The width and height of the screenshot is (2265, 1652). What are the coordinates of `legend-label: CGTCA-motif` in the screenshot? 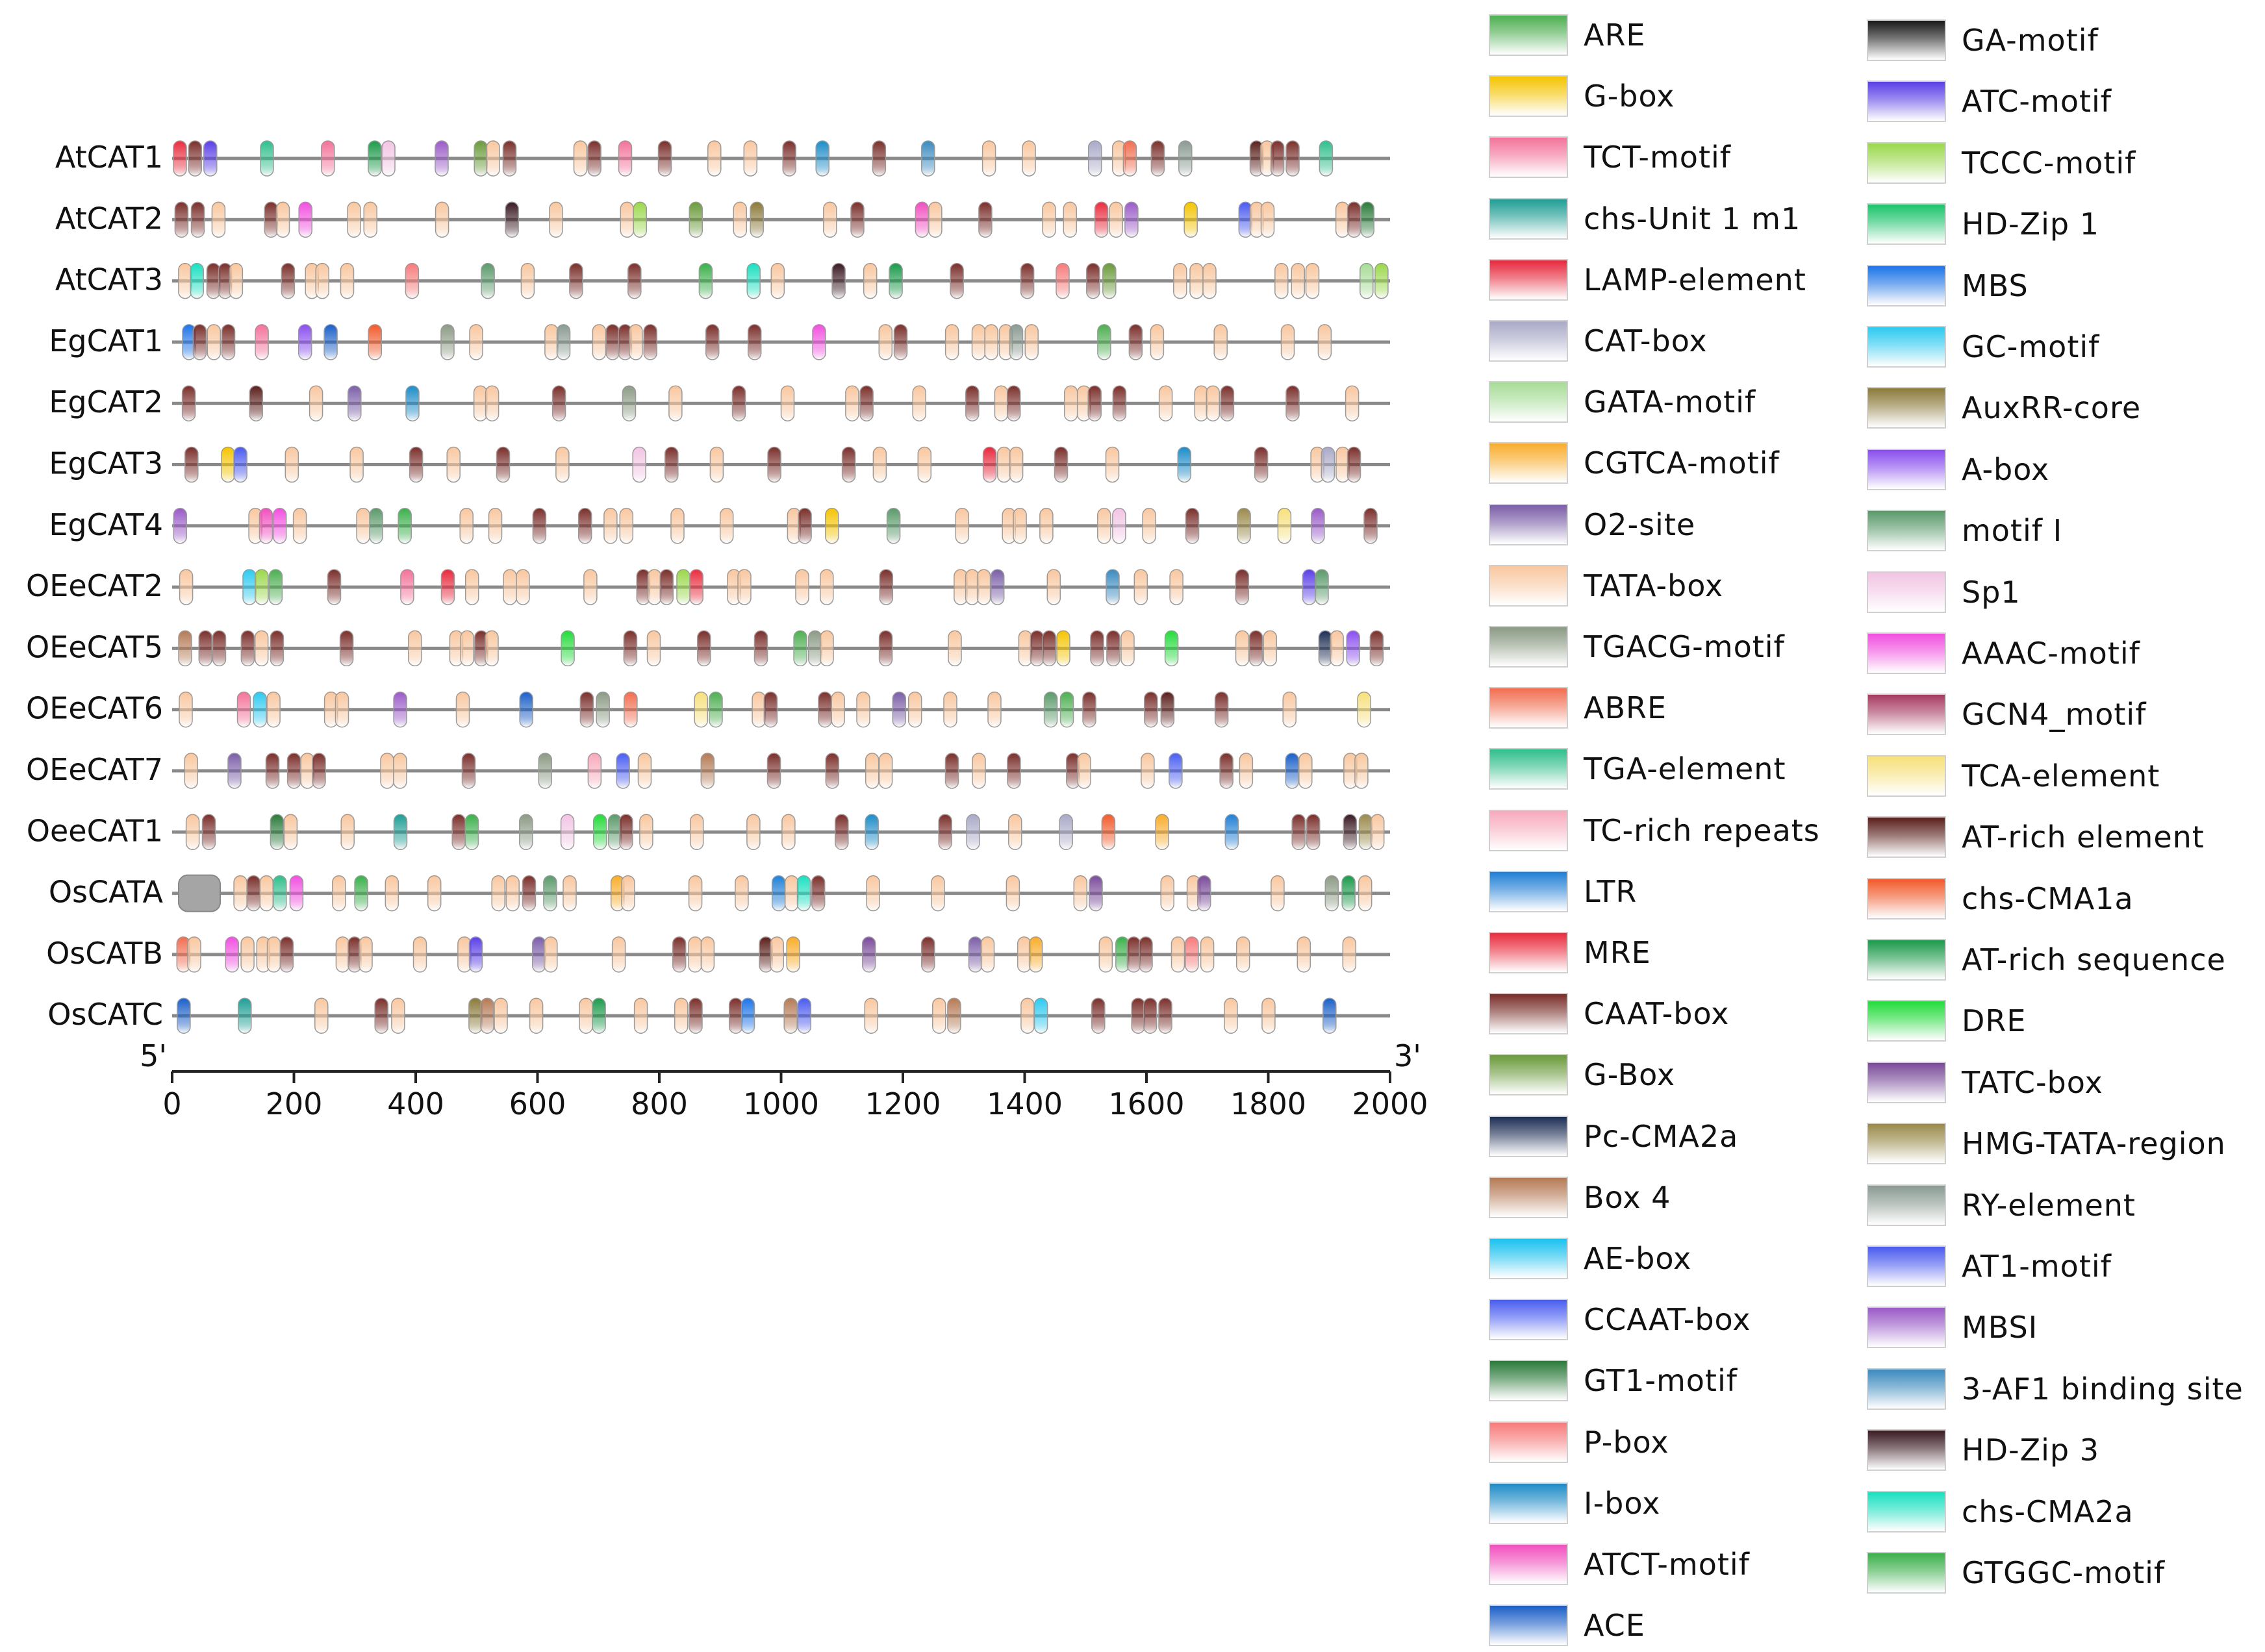 It's located at (1682, 463).